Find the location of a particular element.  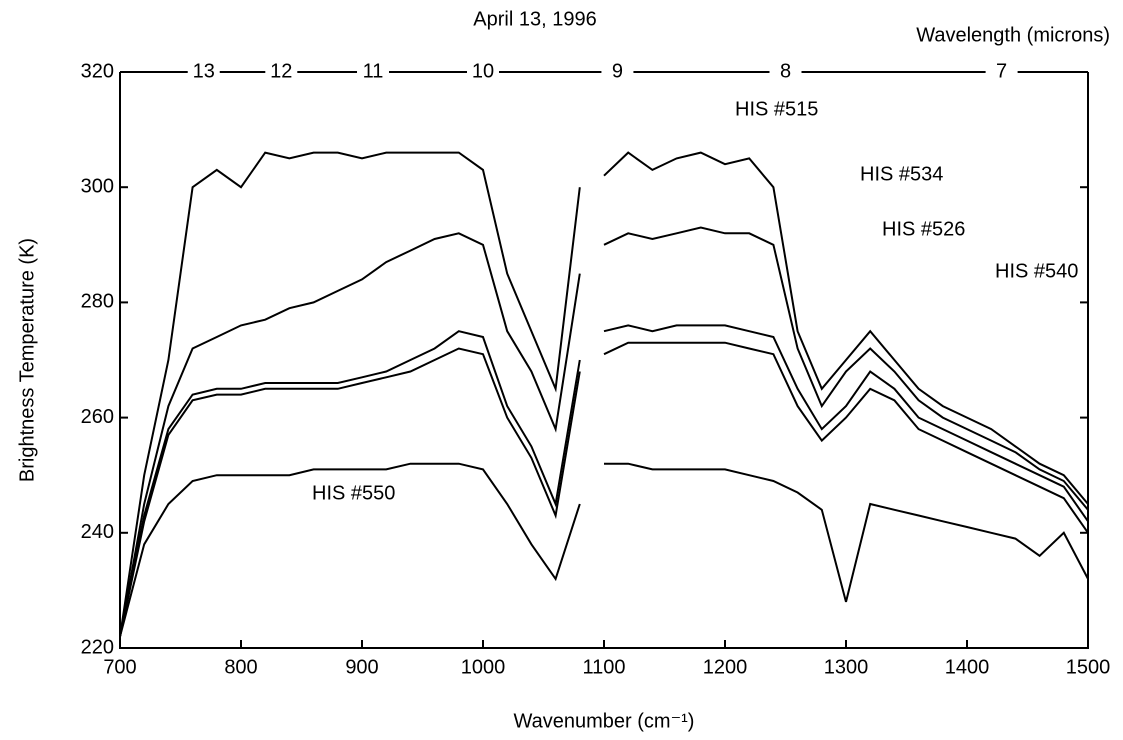

x2-tick-label: 10 is located at coordinates (483, 71).